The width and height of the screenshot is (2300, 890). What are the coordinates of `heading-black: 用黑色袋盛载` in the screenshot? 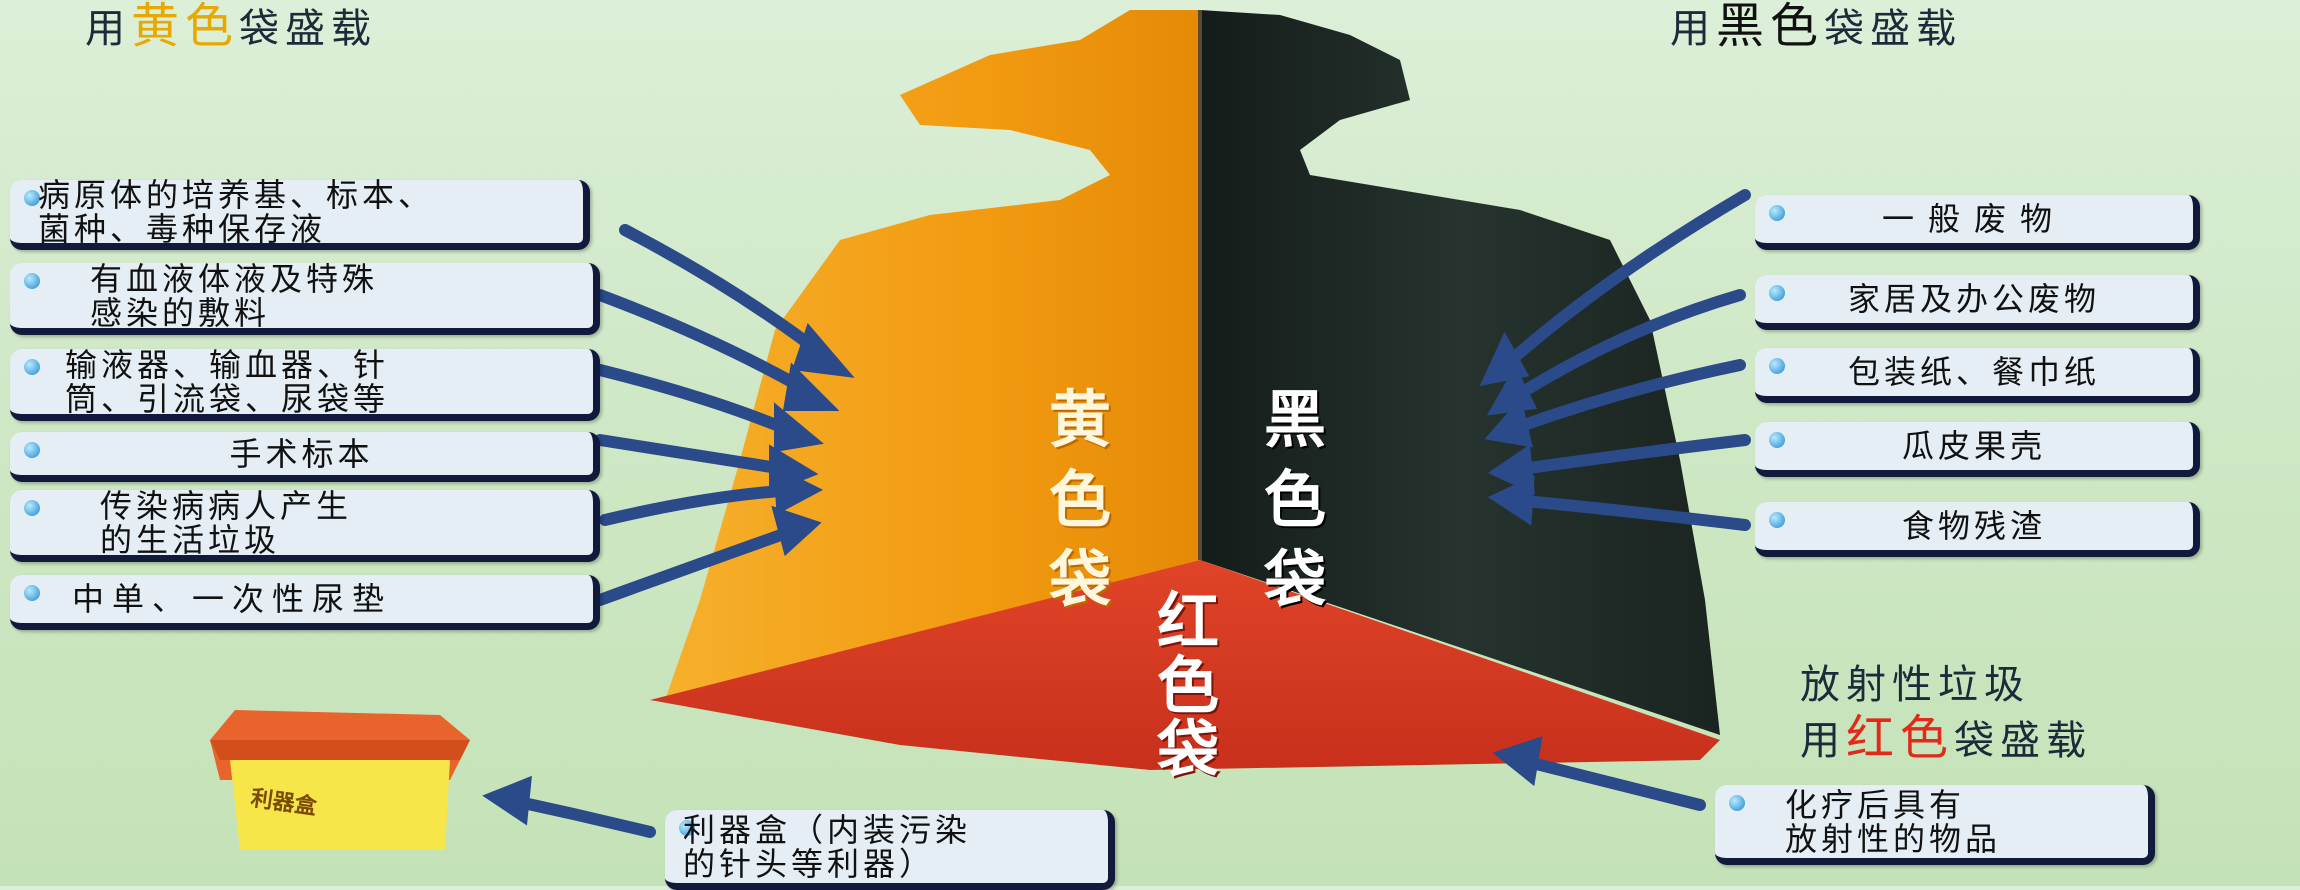 It's located at (1816, 27).